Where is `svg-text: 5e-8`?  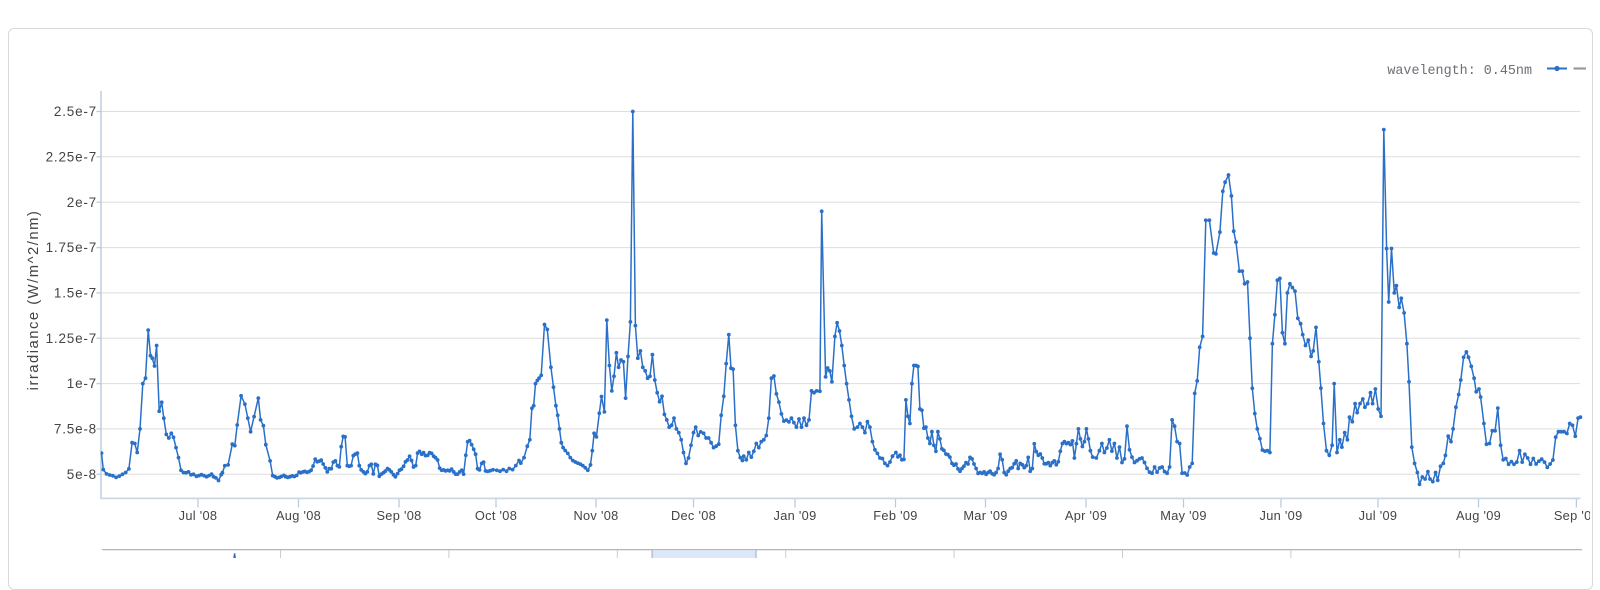 svg-text: 5e-8 is located at coordinates (82, 474).